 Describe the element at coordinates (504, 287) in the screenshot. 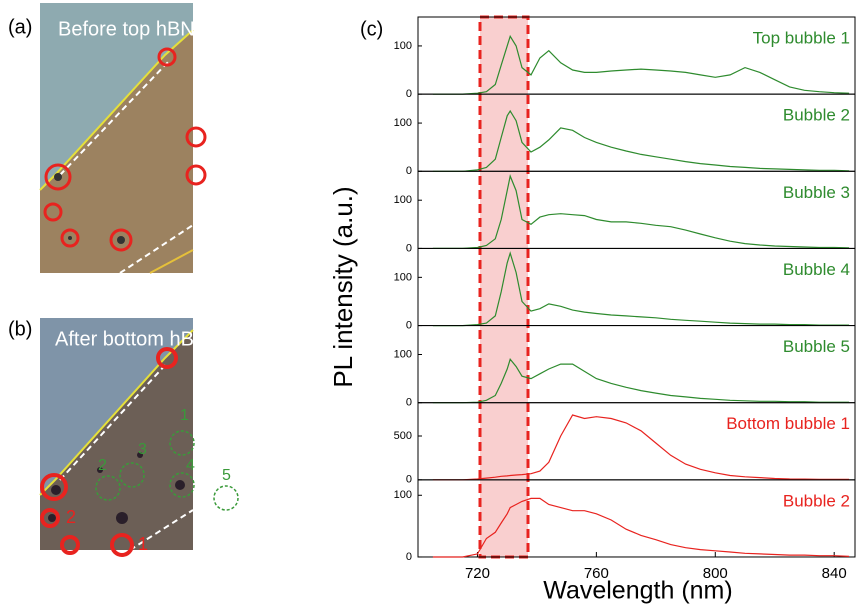

I see `highlight-window` at that location.